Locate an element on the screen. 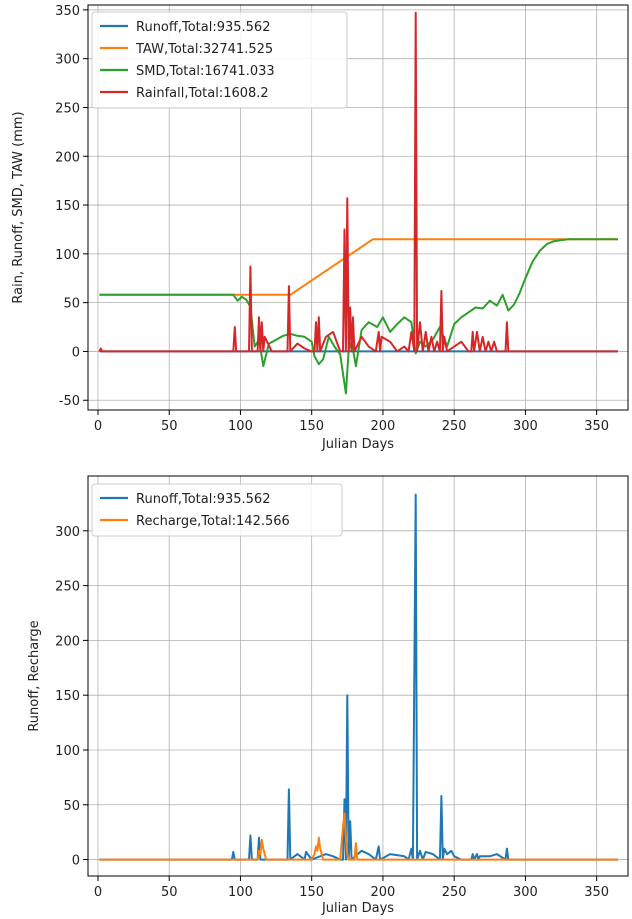 The image size is (632, 919). legend-entry: Rainfall,Total:1608.2 is located at coordinates (202, 93).